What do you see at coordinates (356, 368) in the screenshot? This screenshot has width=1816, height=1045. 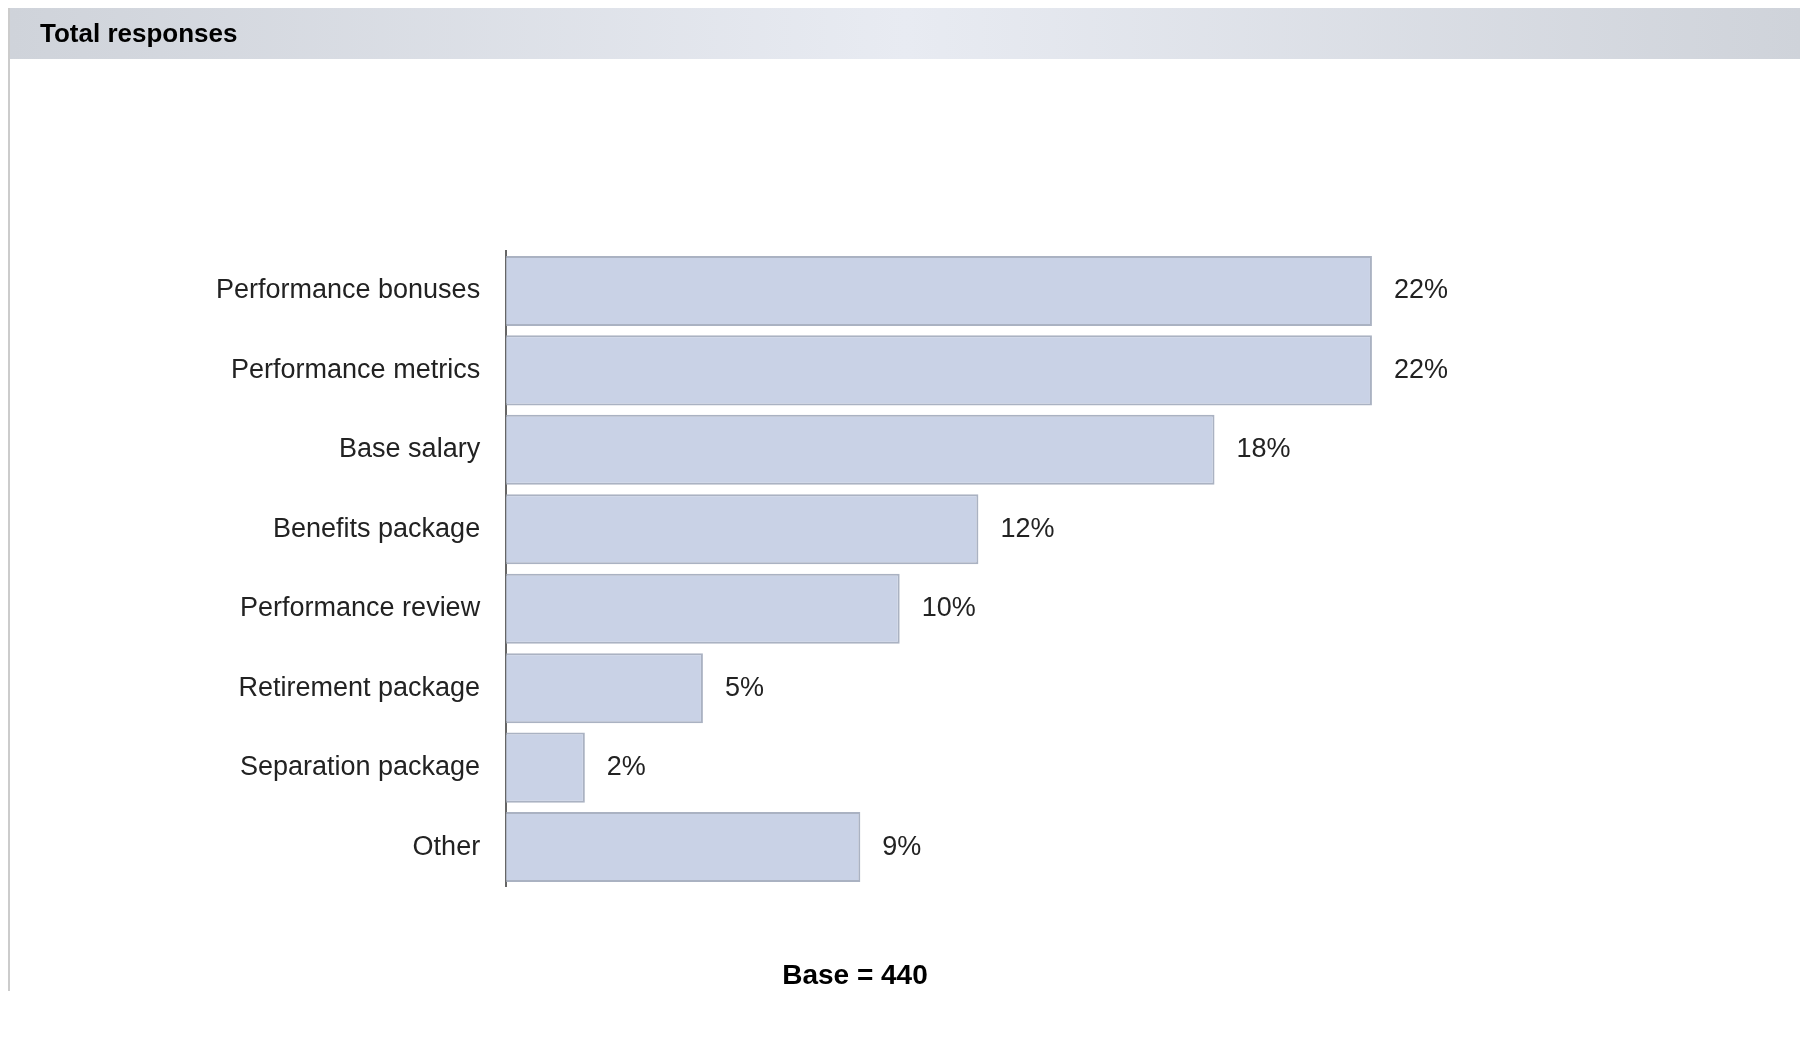 I see `y-tick-label: Performance metrics` at bounding box center [356, 368].